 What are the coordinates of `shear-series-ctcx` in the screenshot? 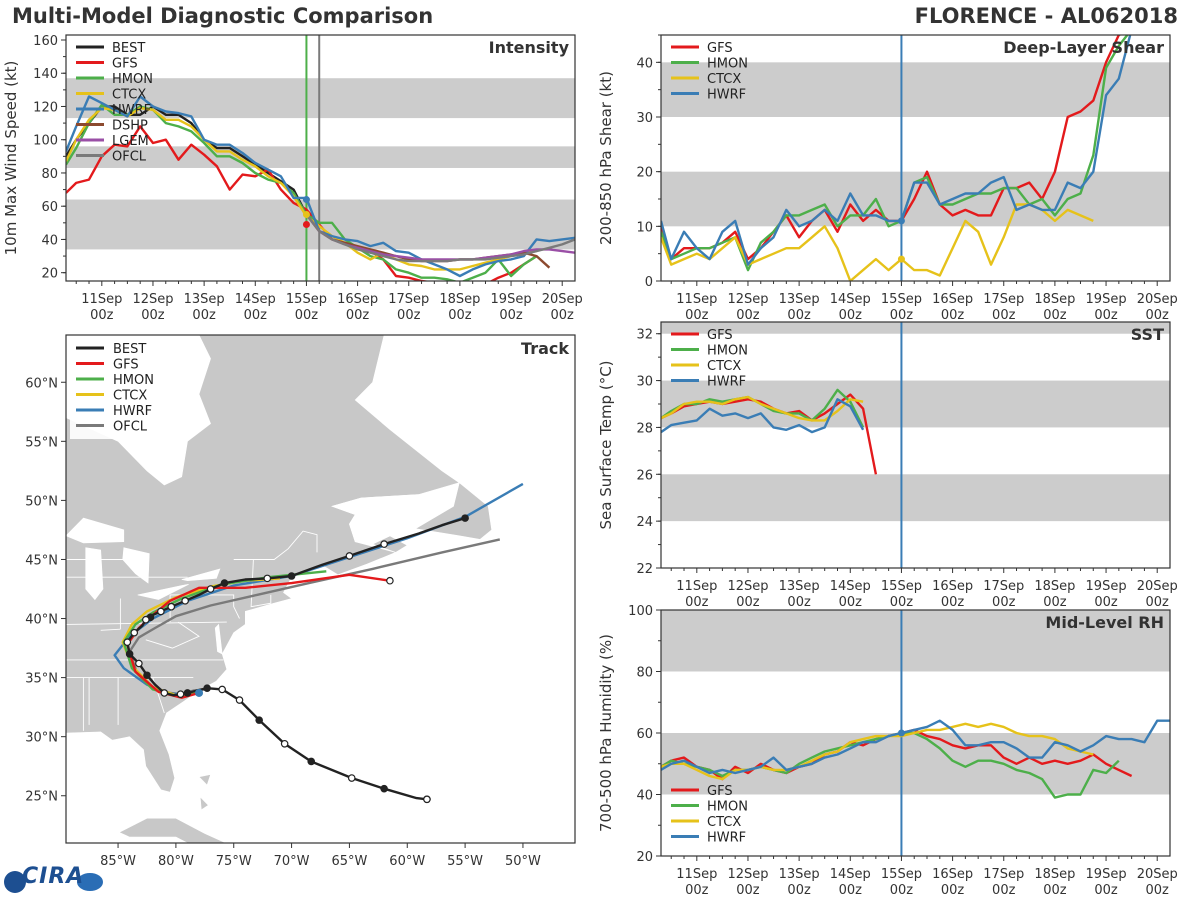 It's located at (877, 242).